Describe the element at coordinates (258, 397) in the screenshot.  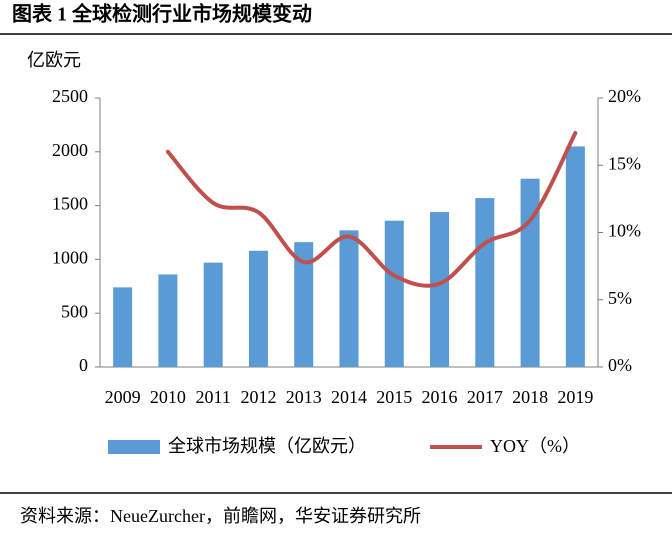
I see `x-tick-label: 2012` at that location.